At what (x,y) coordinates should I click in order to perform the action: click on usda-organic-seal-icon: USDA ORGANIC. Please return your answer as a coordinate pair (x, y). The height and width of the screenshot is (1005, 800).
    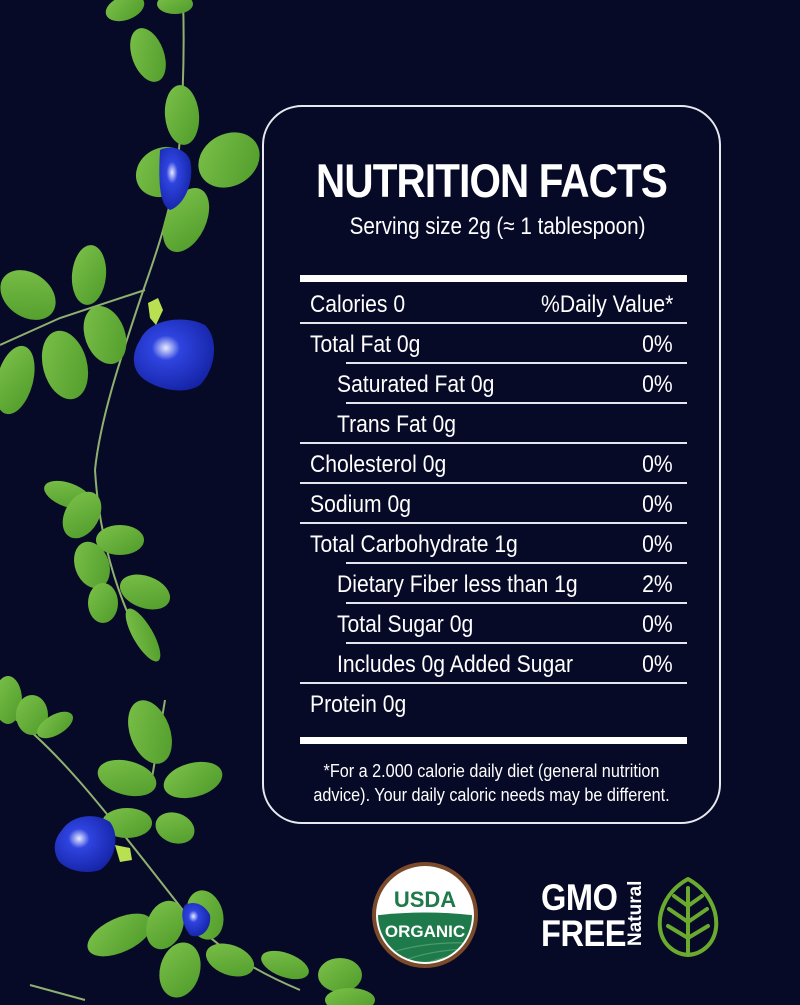
    Looking at the image, I should click on (425, 915).